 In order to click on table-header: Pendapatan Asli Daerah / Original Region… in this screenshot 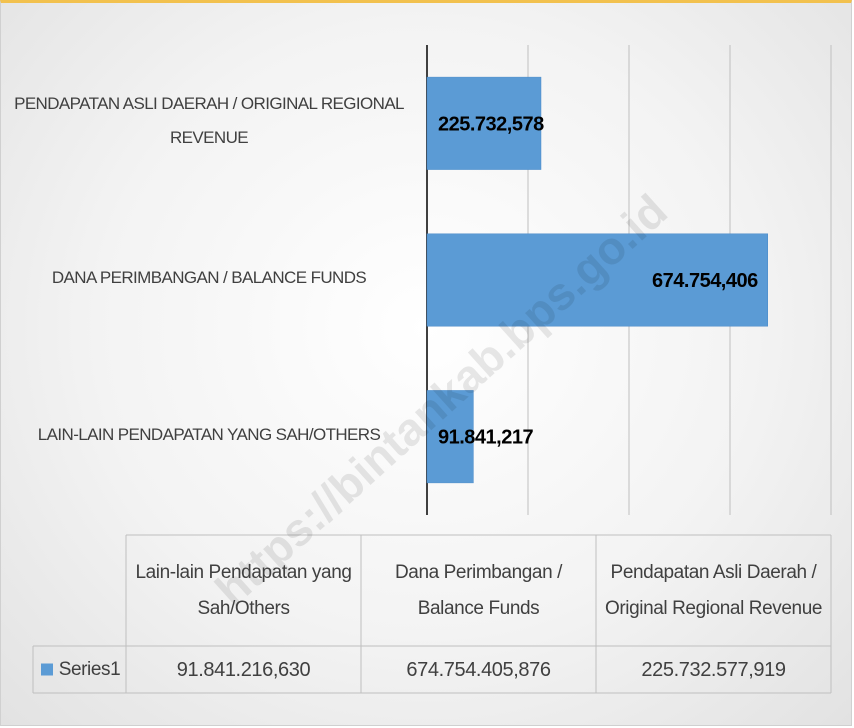, I will do `click(713, 590)`.